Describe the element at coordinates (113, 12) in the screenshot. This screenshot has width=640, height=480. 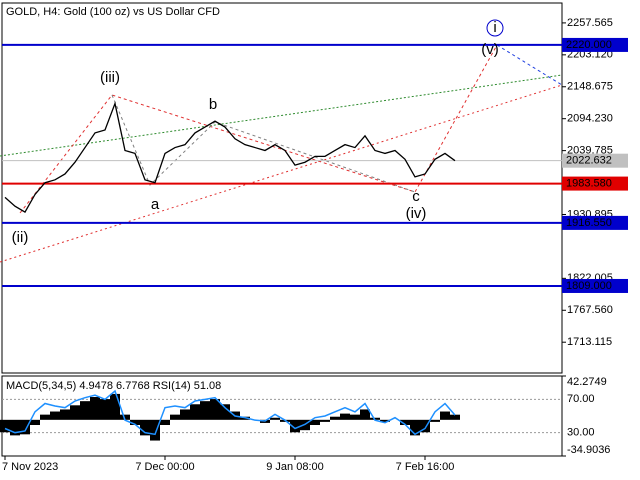
I see `chart-title: GOLD, H4: Gold (100 oz) vs US Dollar CFD` at that location.